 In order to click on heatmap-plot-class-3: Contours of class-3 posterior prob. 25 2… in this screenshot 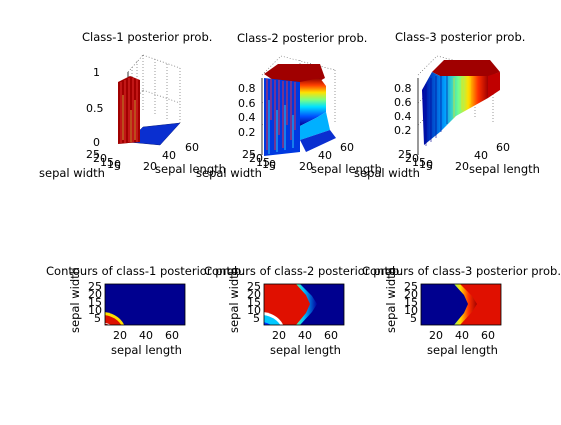, I will do `click(461, 310)`.